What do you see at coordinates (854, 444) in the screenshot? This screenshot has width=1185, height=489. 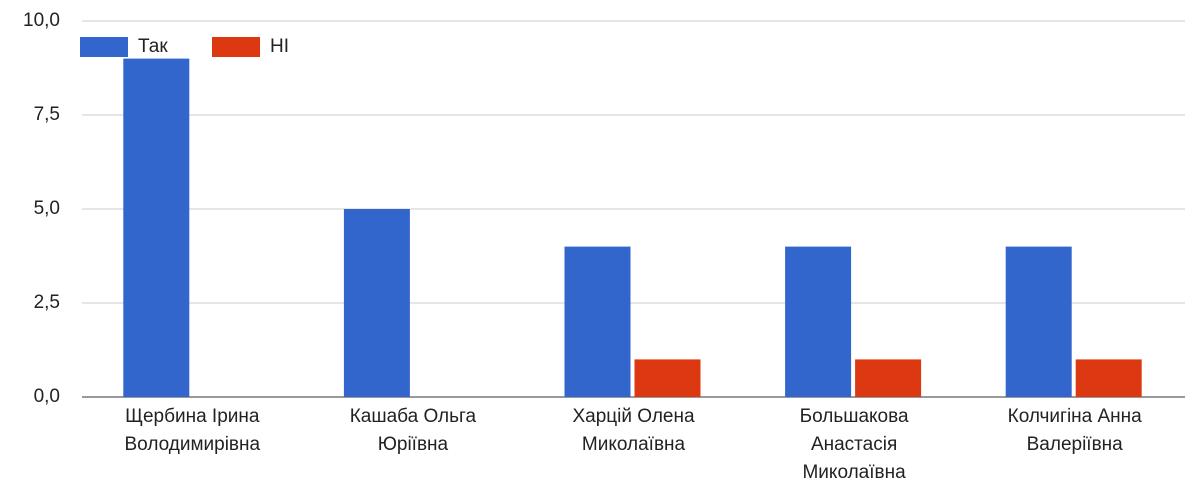 I see `x-tick-label: Анастасія` at bounding box center [854, 444].